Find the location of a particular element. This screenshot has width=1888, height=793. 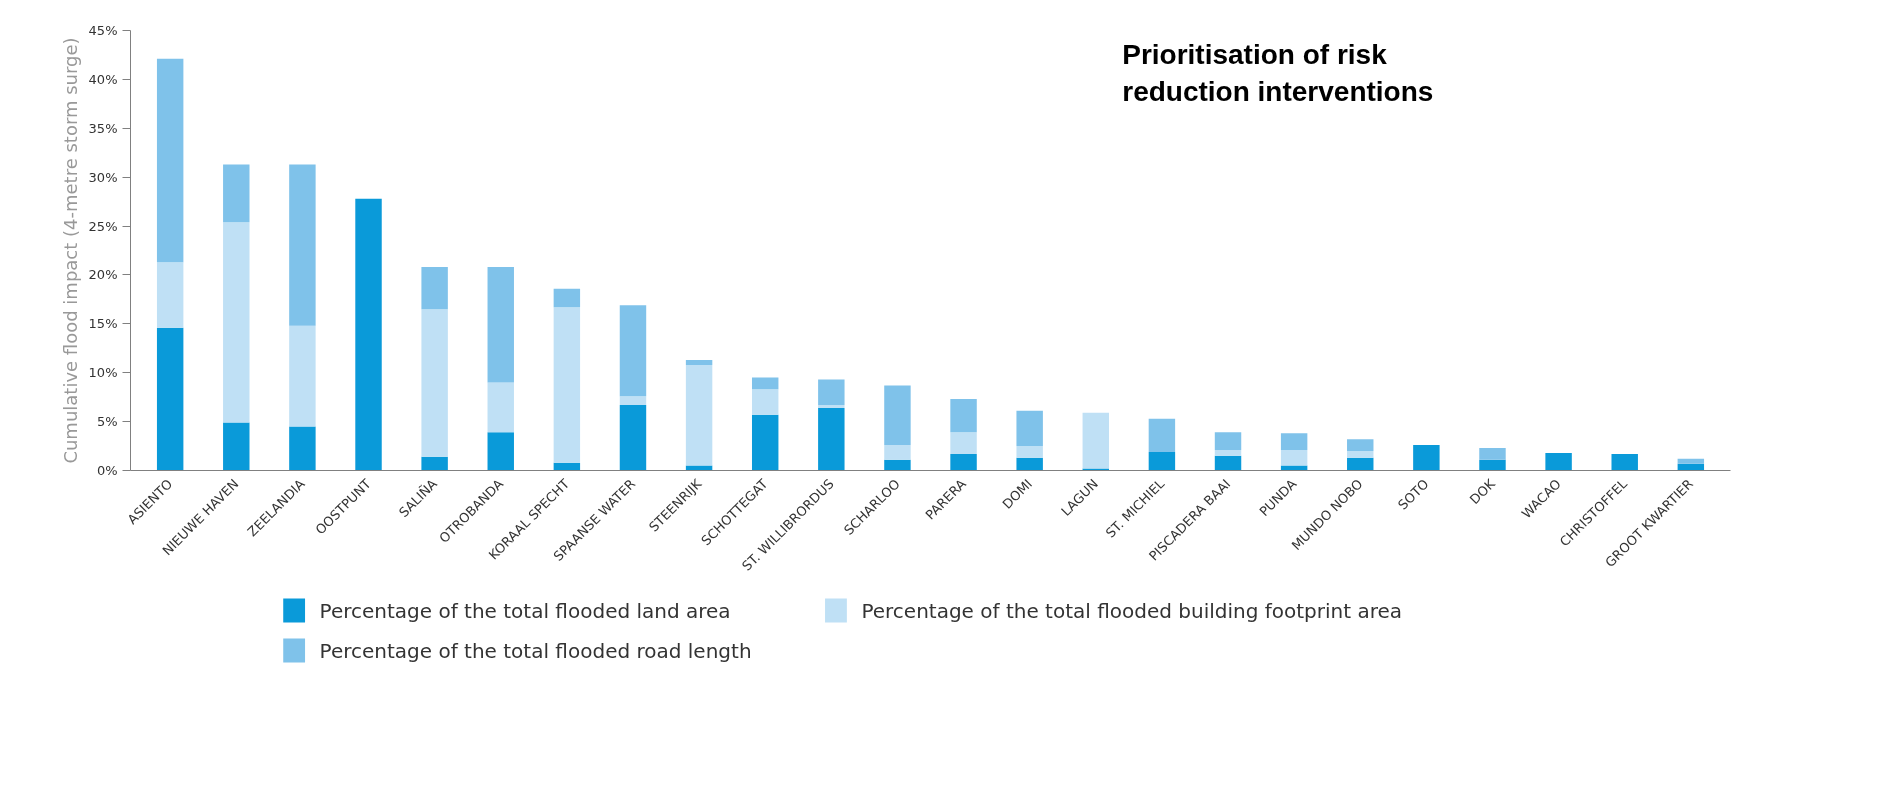

y-tick-label: 20% is located at coordinates (103, 275).